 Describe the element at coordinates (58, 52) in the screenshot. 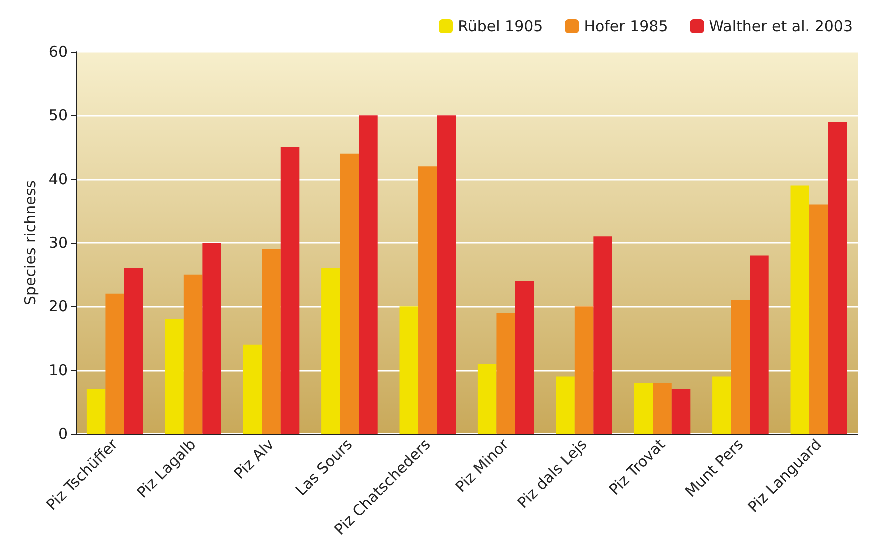

I see `y-tick-label: 60` at that location.